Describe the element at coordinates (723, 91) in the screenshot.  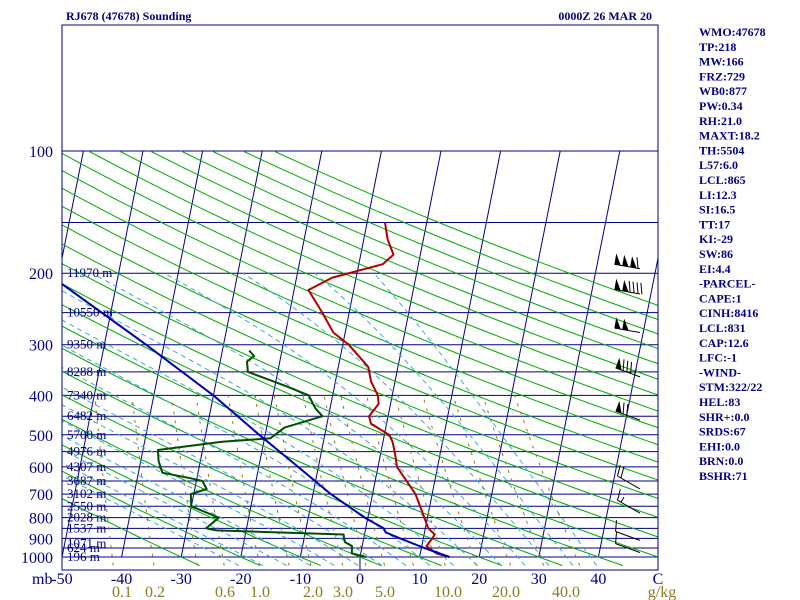
I see `index-item: WB0:877` at that location.